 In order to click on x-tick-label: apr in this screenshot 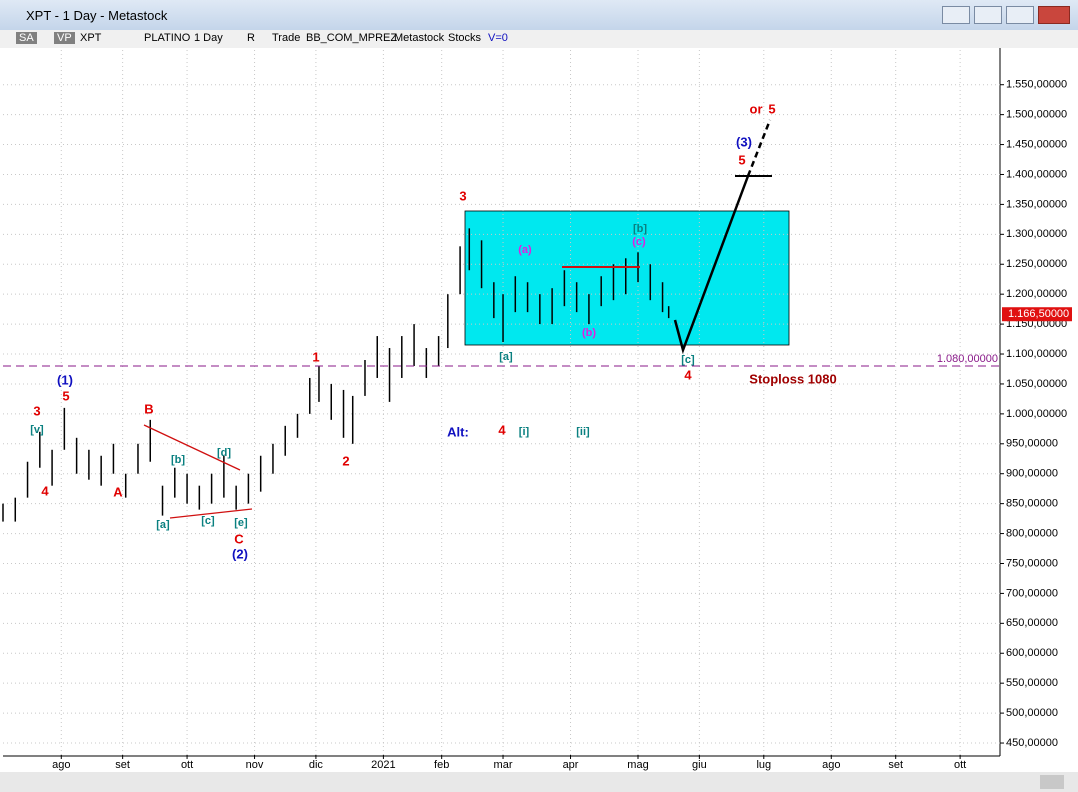, I will do `click(571, 765)`.